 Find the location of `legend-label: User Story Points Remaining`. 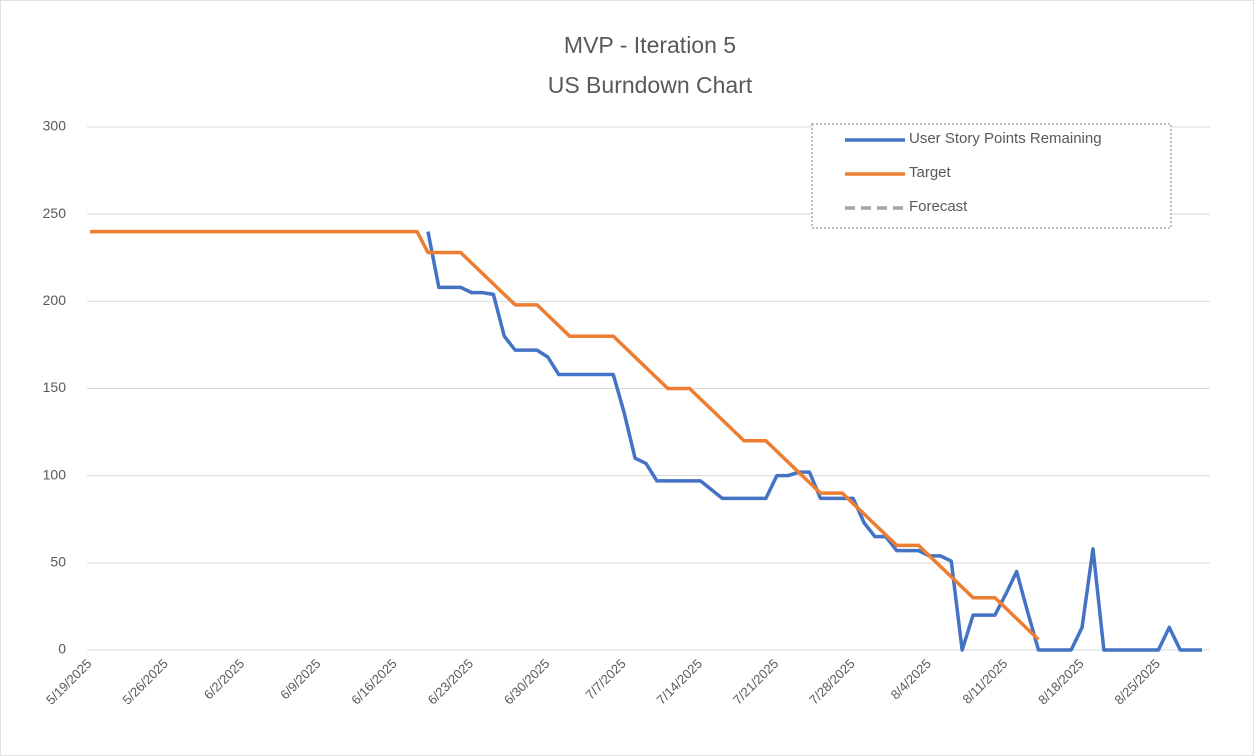

legend-label: User Story Points Remaining is located at coordinates (1005, 138).